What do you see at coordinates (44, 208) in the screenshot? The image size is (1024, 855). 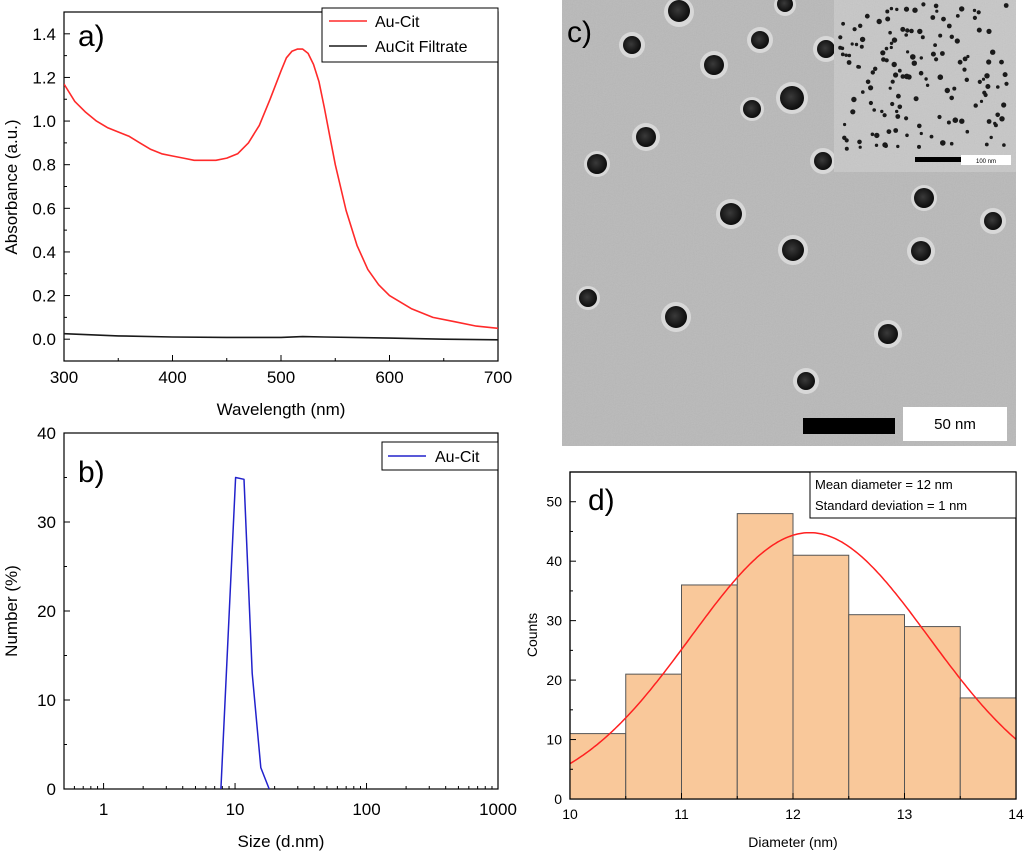 I see `a-ytick-label: 0.6` at bounding box center [44, 208].